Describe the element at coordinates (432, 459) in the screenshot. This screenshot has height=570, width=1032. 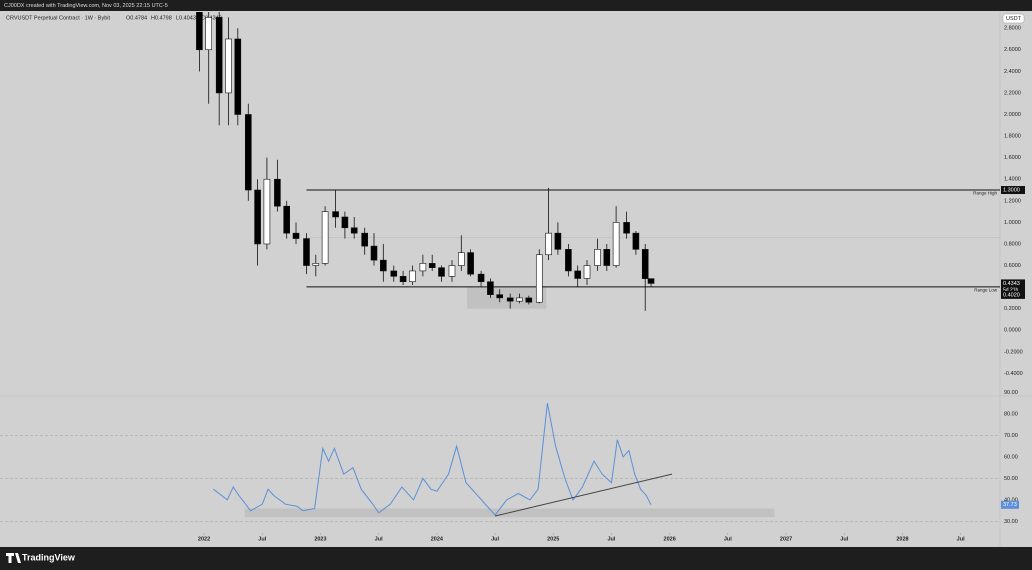
I see `rsi-line` at that location.